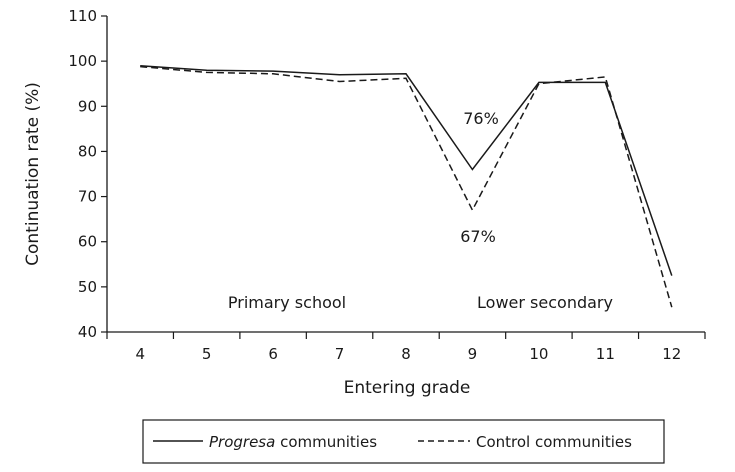  I want to click on region-label-primary-school: Primary school, so click(287, 302).